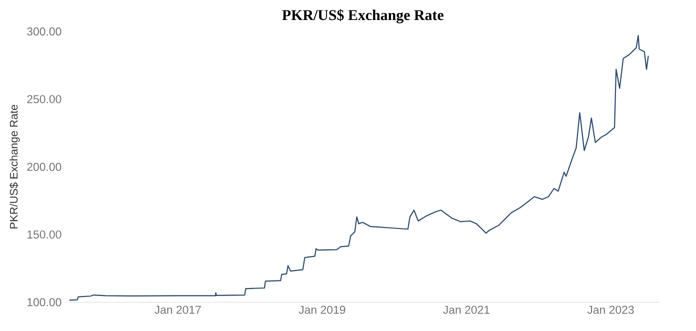  What do you see at coordinates (610, 310) in the screenshot?
I see `x-tick-label: Jan 2023` at bounding box center [610, 310].